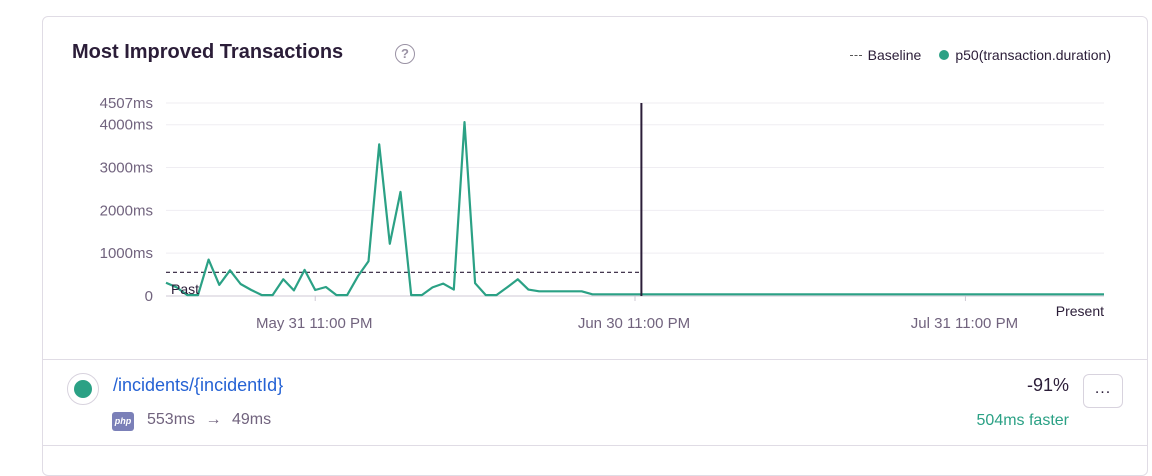  What do you see at coordinates (1080, 311) in the screenshot?
I see `present-label: Present` at bounding box center [1080, 311].